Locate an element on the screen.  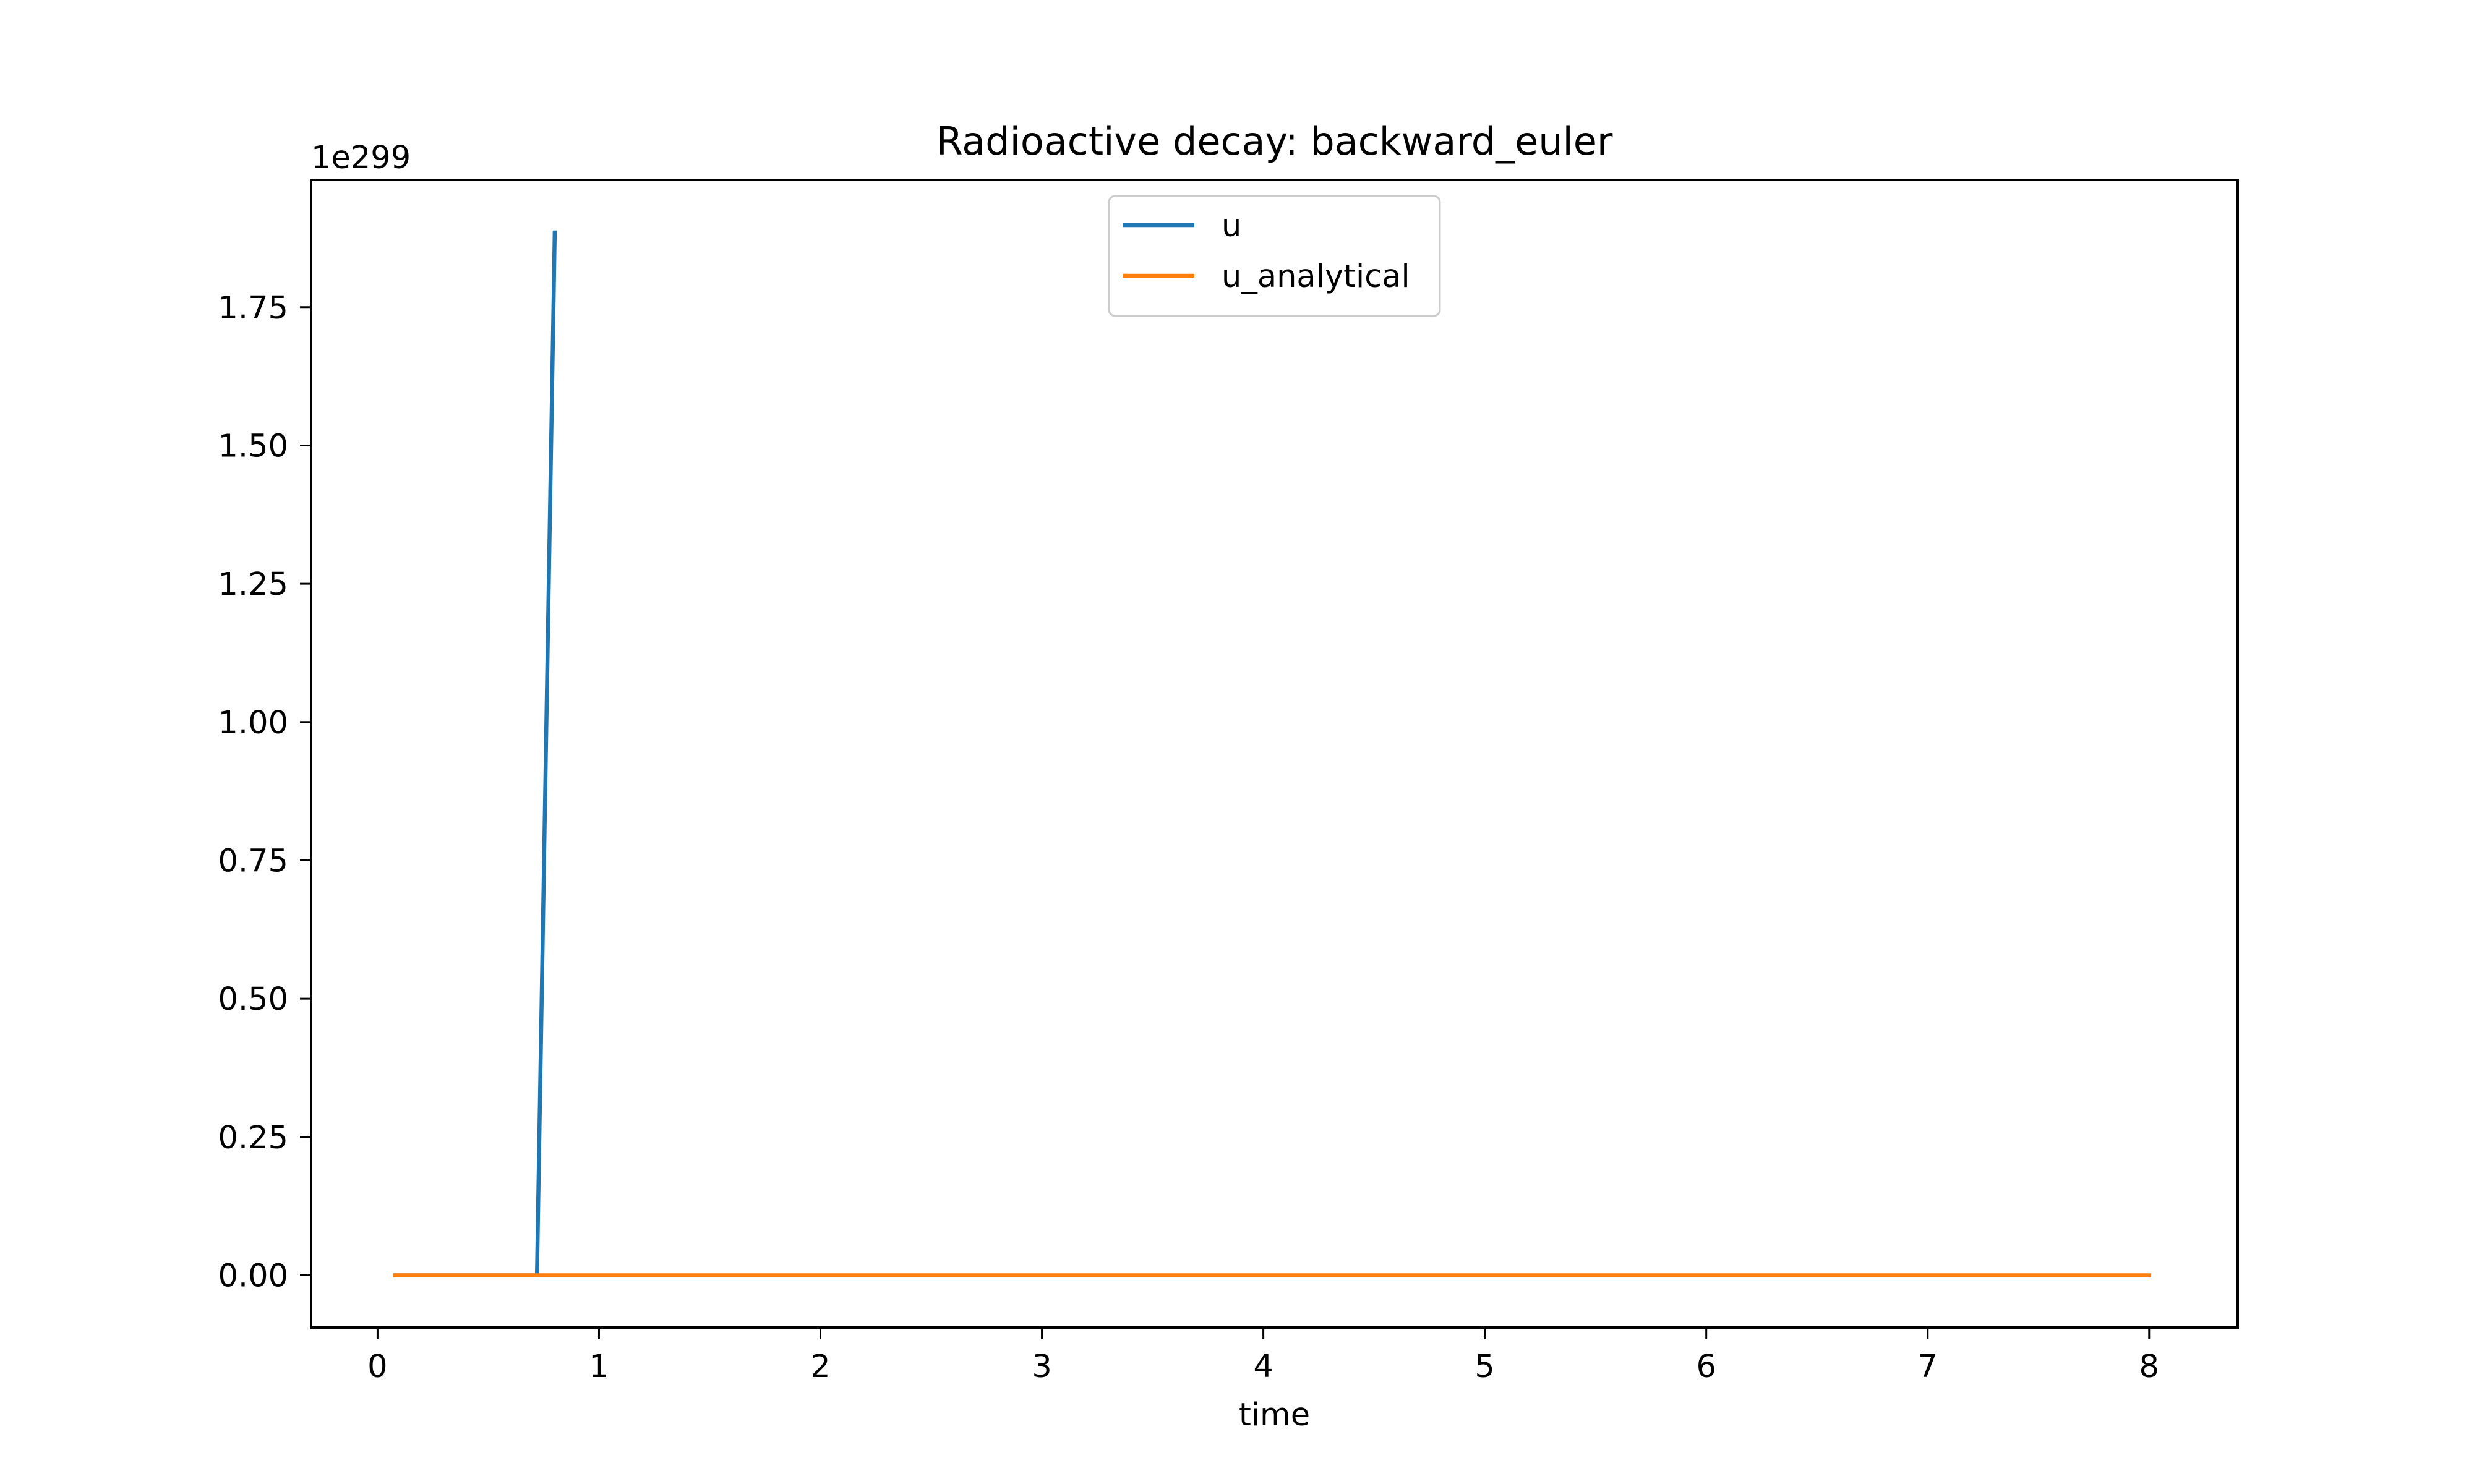
x-tick-label: 4 is located at coordinates (1263, 1367).